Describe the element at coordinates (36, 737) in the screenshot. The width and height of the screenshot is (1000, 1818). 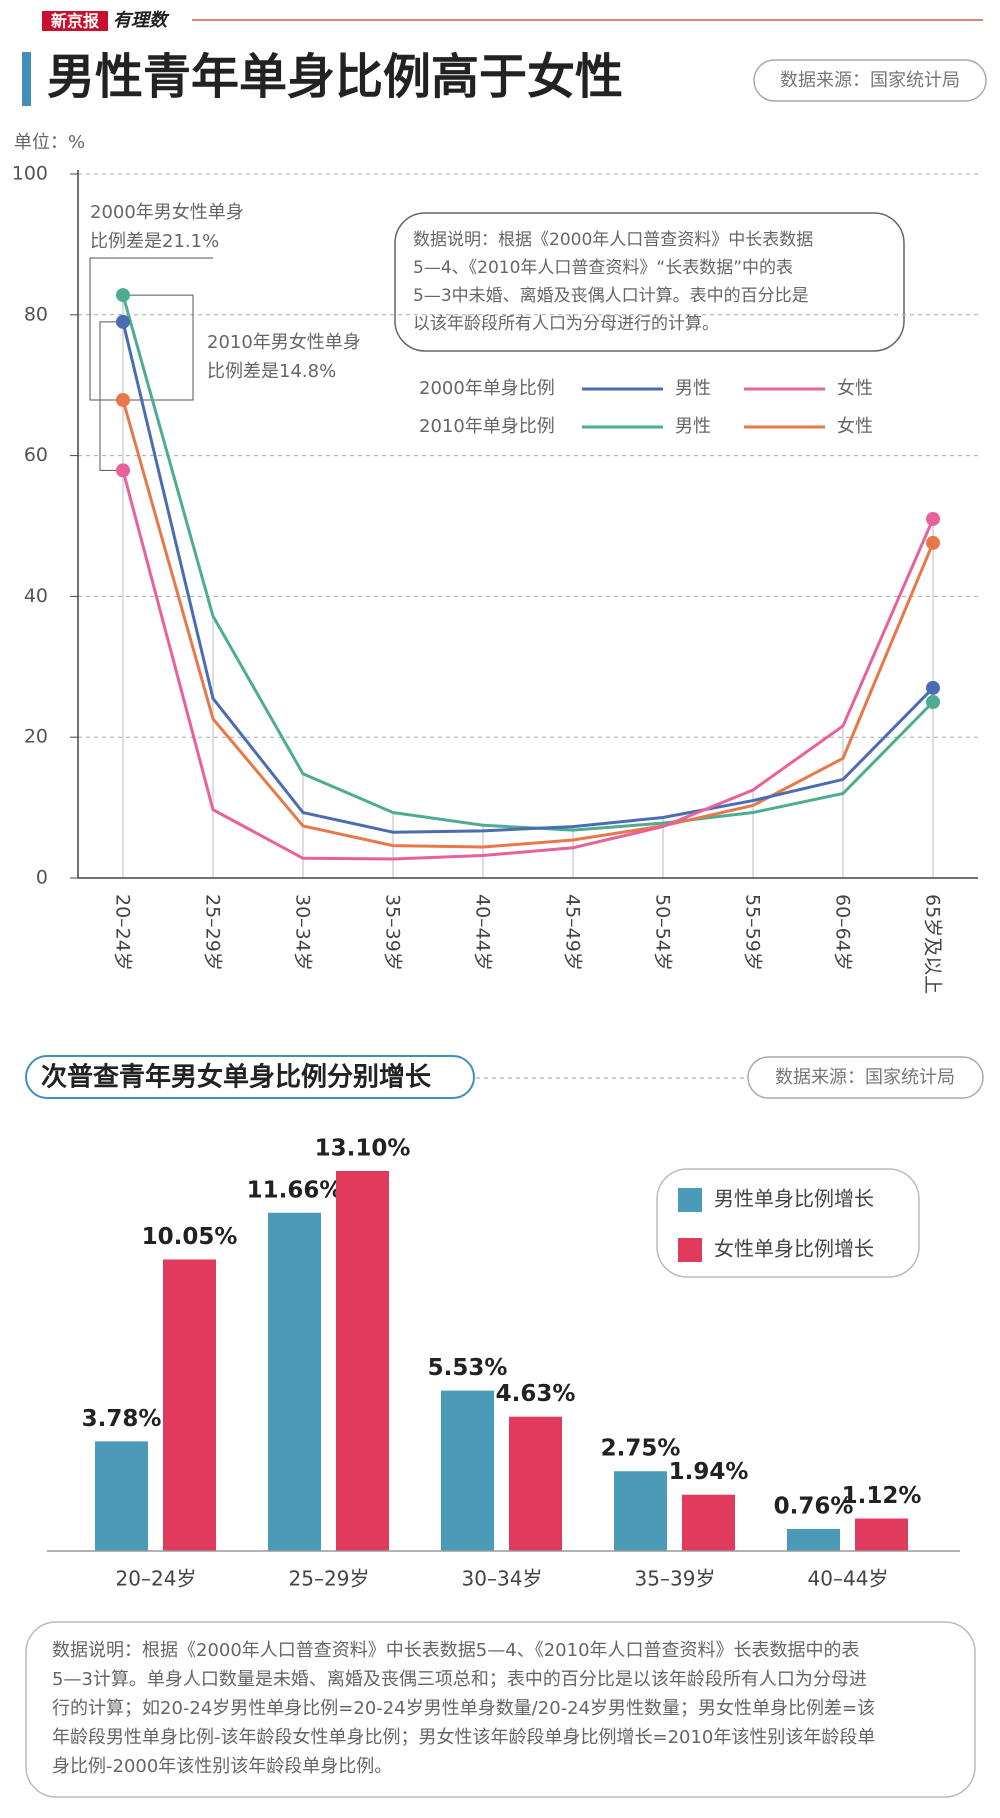
I see `y-tick-label: 20` at that location.